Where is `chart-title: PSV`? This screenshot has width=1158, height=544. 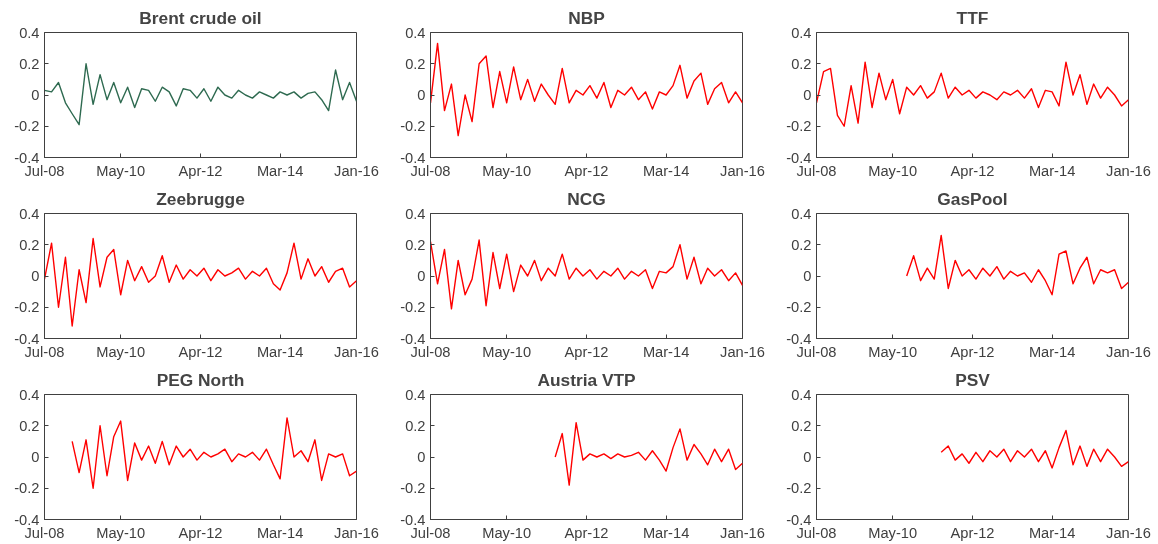
chart-title: PSV is located at coordinates (973, 379).